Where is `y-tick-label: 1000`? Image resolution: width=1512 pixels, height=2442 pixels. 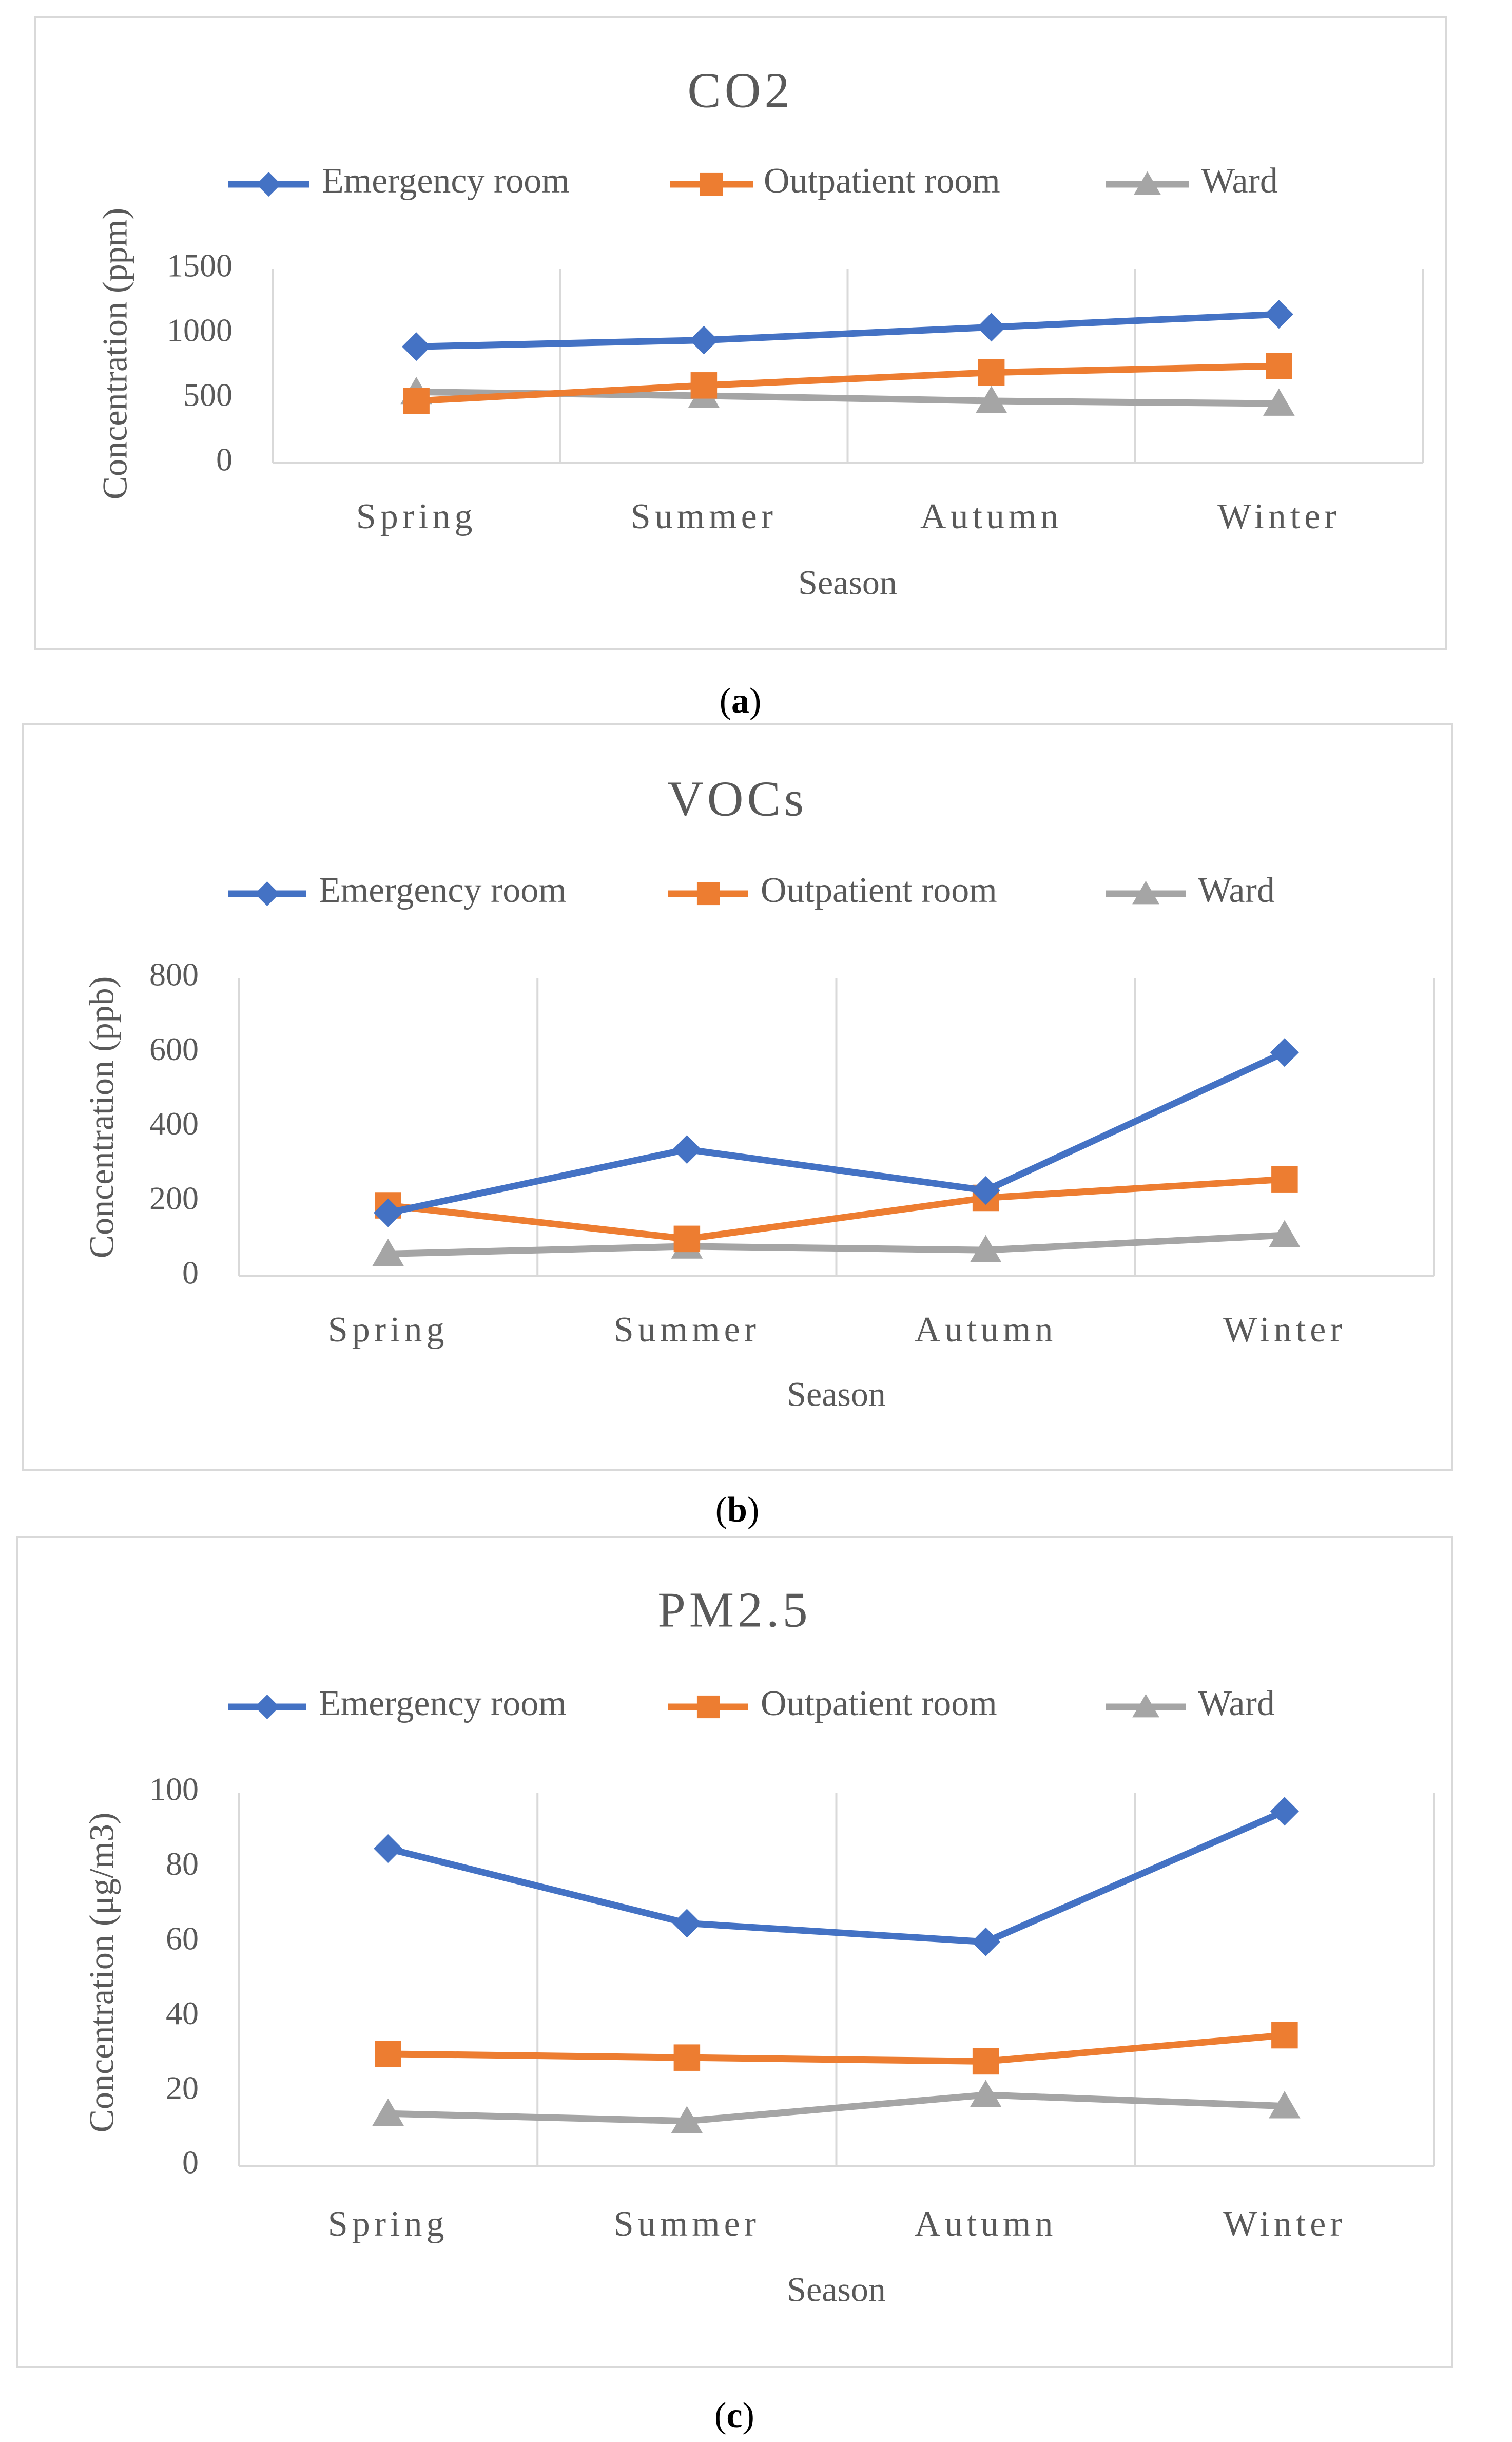
y-tick-label: 1000 is located at coordinates (199, 330).